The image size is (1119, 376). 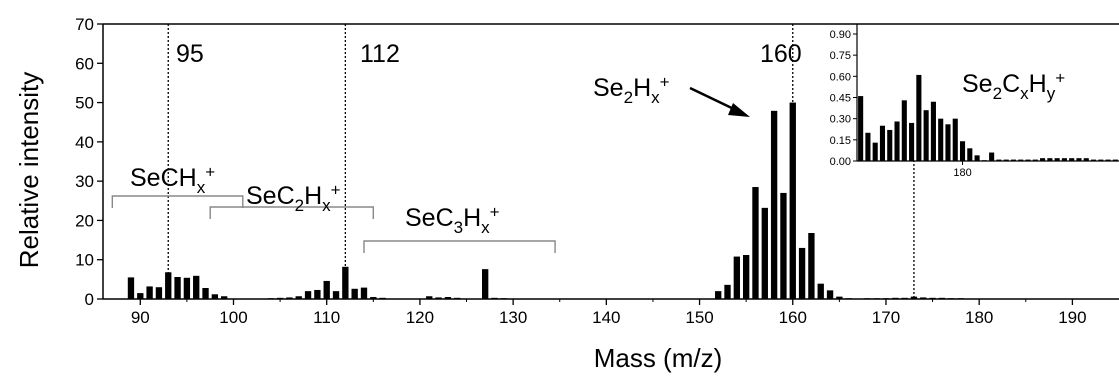 What do you see at coordinates (84, 181) in the screenshot?
I see `y-tick-label: 30` at bounding box center [84, 181].